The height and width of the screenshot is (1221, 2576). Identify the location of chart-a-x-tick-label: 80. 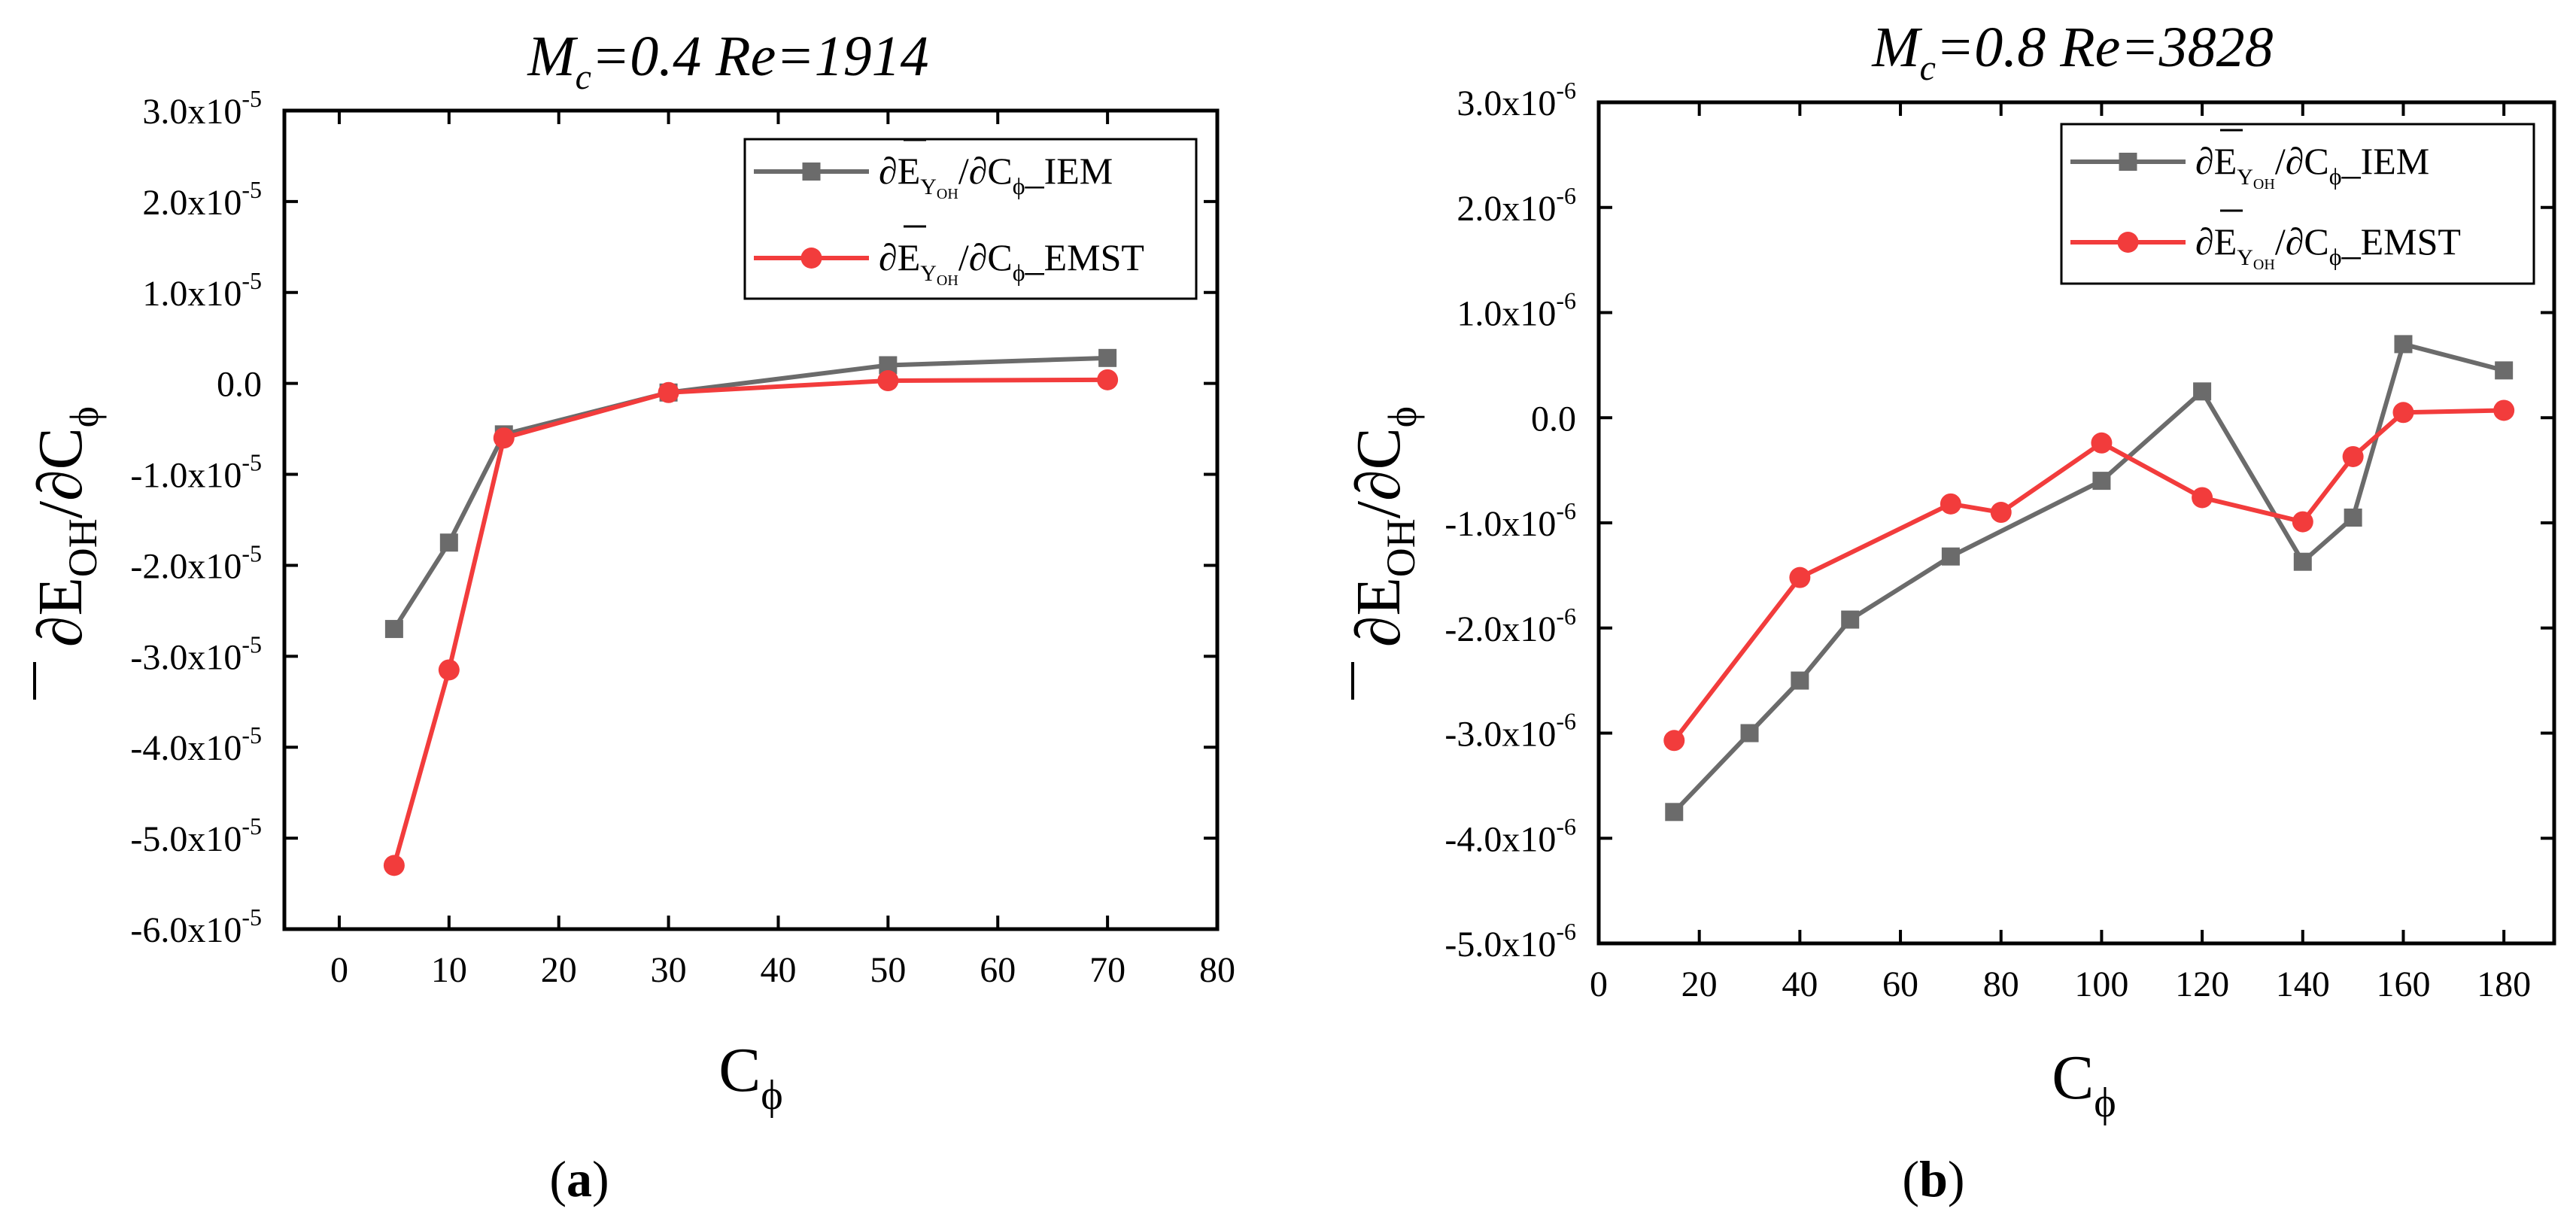
(1217, 970).